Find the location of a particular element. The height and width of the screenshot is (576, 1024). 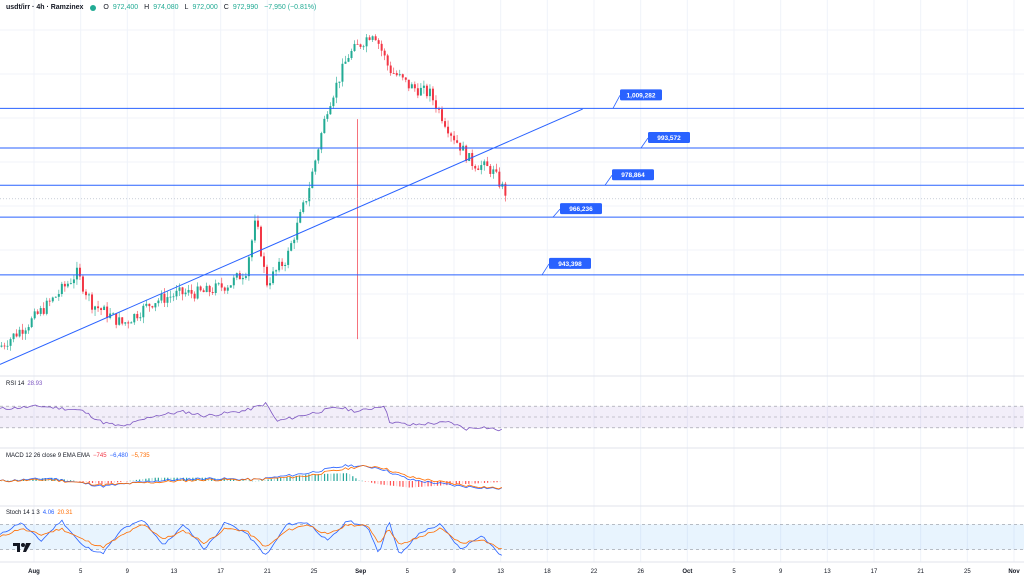

x-axis-label: 21 is located at coordinates (920, 572).